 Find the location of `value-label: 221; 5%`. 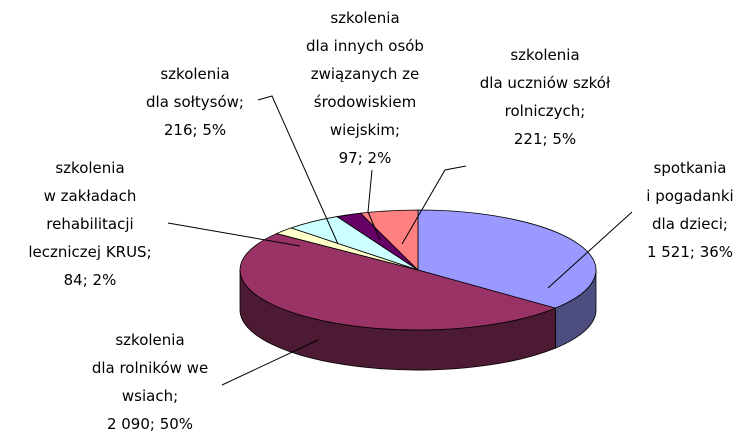

value-label: 221; 5% is located at coordinates (545, 139).